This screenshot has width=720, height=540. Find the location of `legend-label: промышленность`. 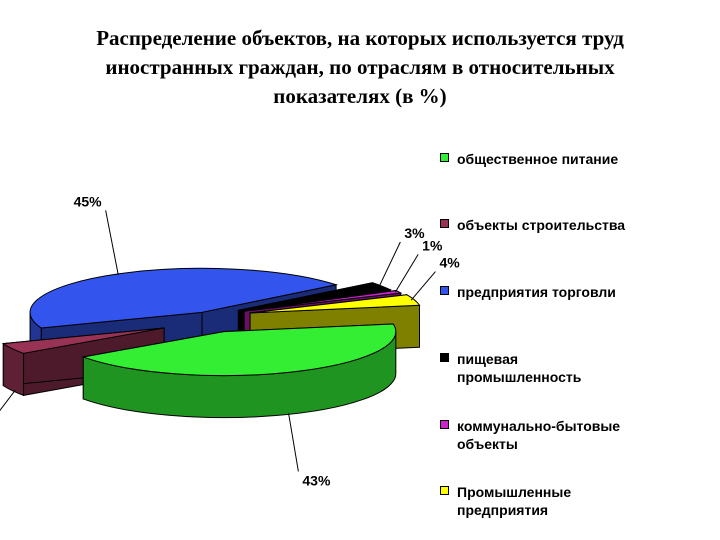

legend-label: промышленность is located at coordinates (519, 377).